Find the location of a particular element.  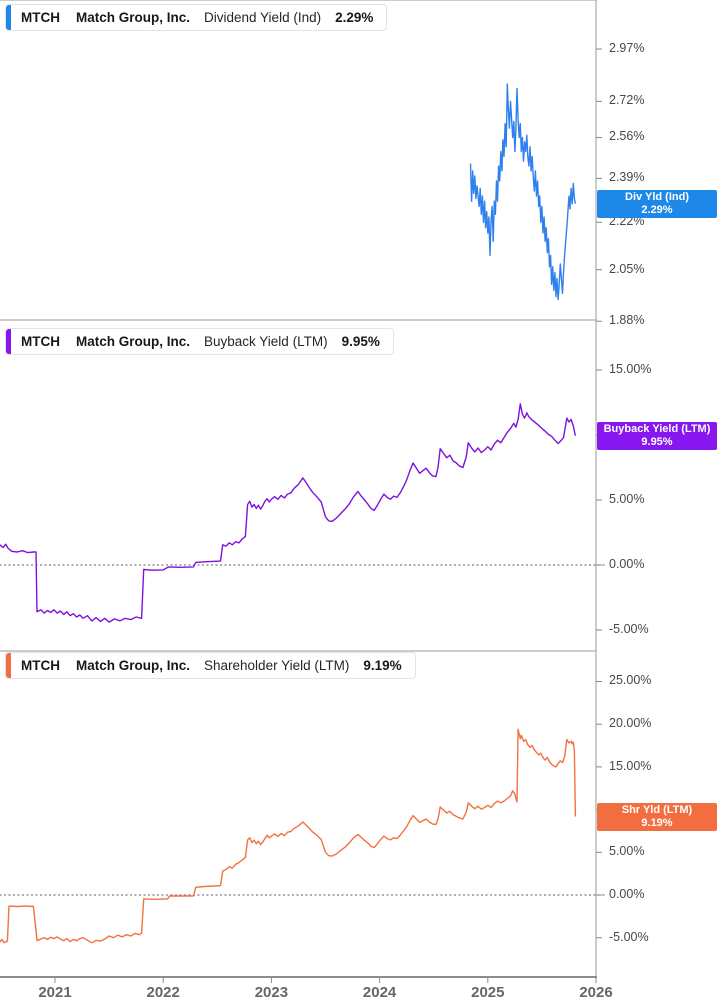

axis-badge-buyback-yield: Buyback Yield (LTM) 9.95% is located at coordinates (657, 435).